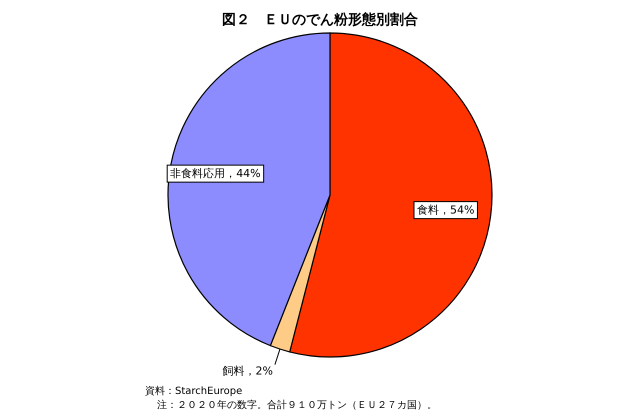 Image resolution: width=640 pixels, height=418 pixels. I want to click on slice-label: 非食料応用，44%, so click(215, 173).